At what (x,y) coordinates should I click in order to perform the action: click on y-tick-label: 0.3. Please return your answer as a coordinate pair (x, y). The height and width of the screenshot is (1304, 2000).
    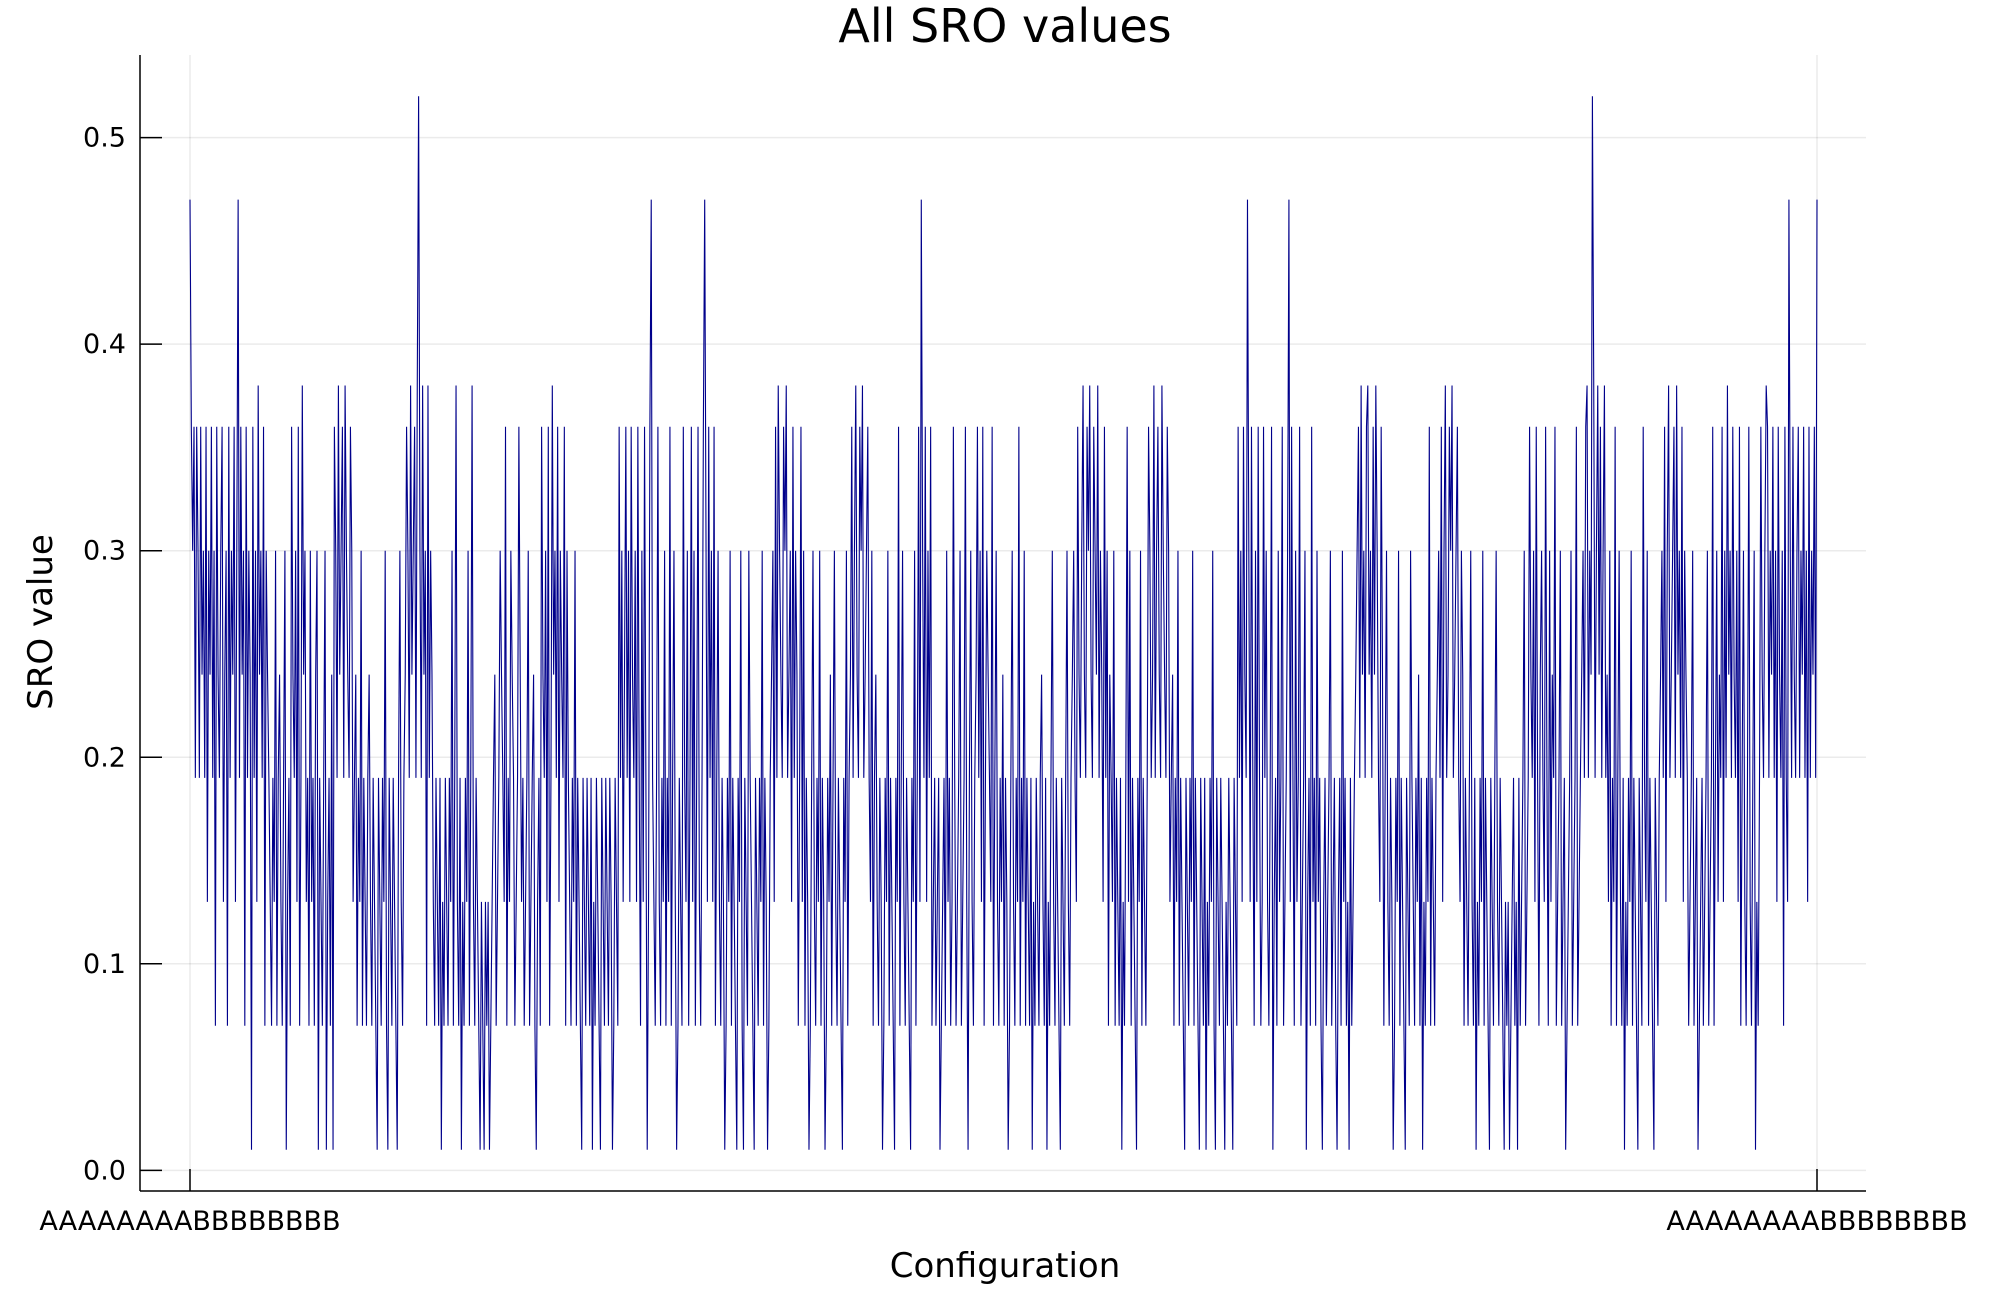
    Looking at the image, I should click on (104, 551).